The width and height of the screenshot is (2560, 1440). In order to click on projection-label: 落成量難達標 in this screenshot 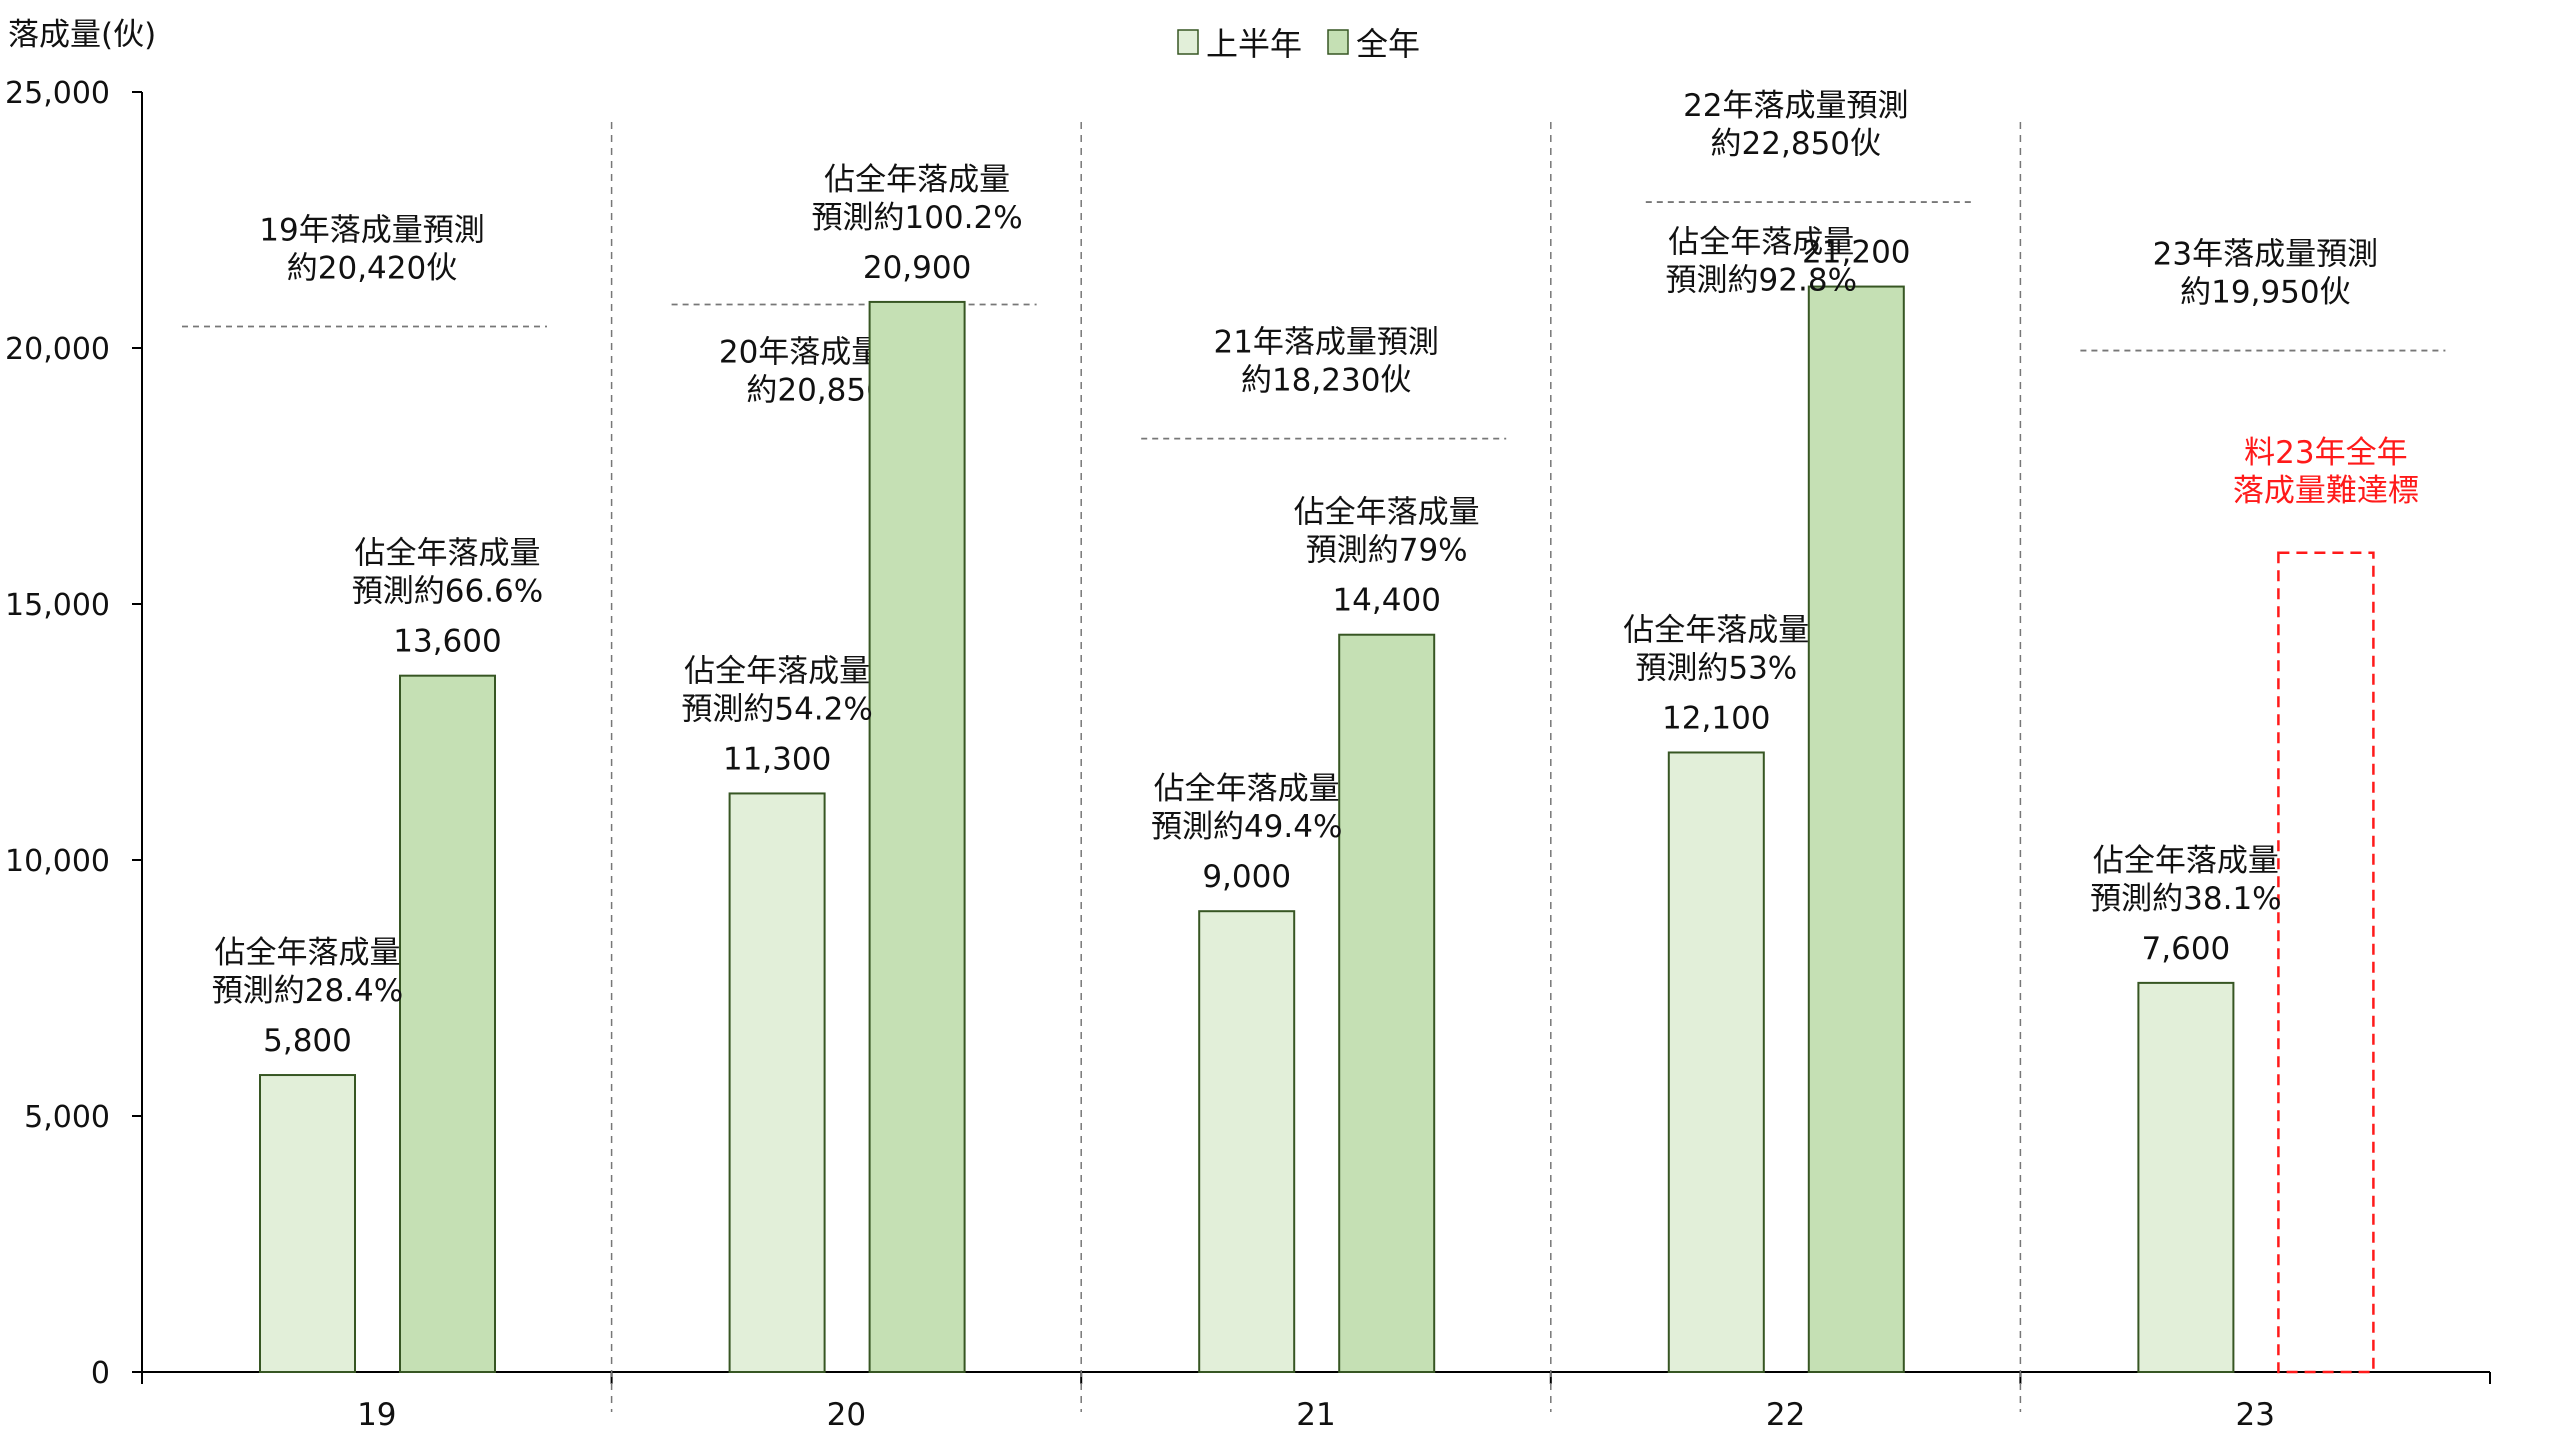, I will do `click(2326, 491)`.